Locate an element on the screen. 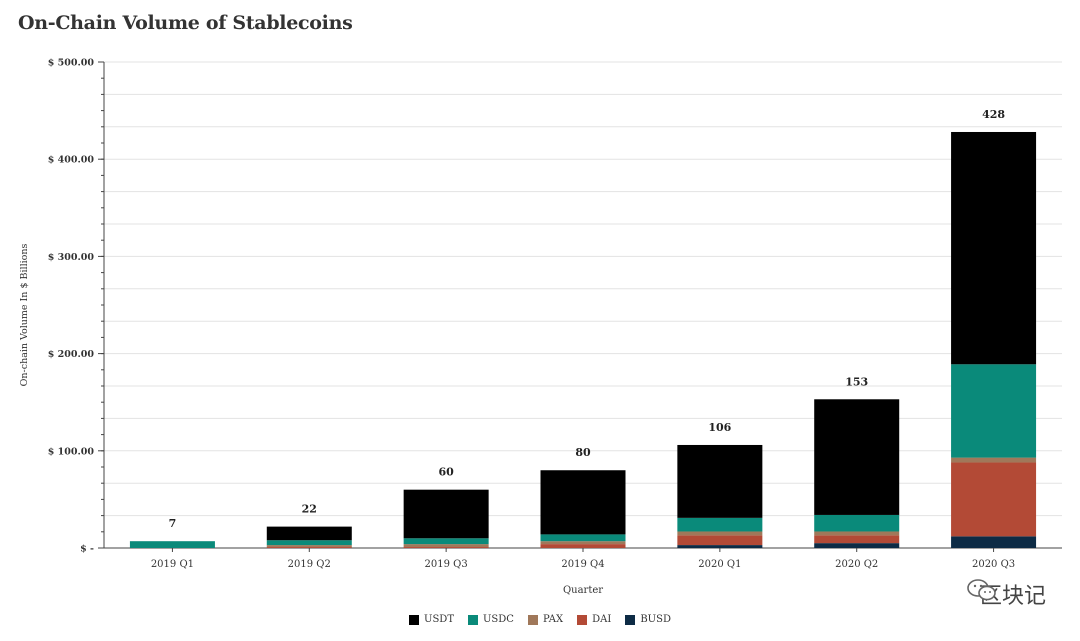  x-tick-label: 2019 Q2 is located at coordinates (309, 564).